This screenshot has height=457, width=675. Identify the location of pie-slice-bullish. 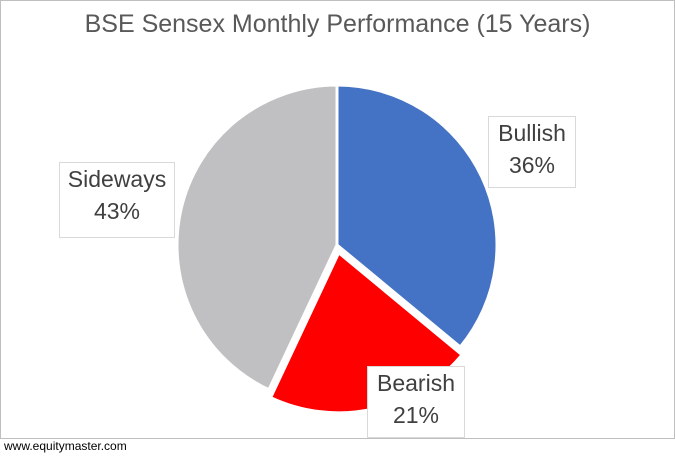
(417, 216).